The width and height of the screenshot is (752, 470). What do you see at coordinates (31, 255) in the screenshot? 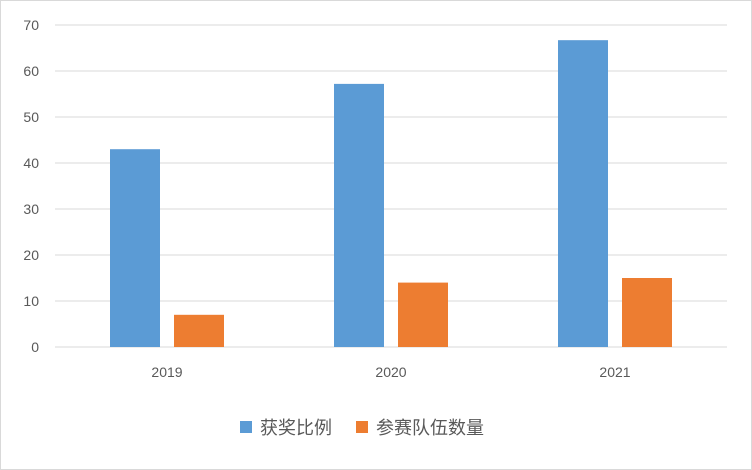
I see `y-tick-label: 20` at bounding box center [31, 255].